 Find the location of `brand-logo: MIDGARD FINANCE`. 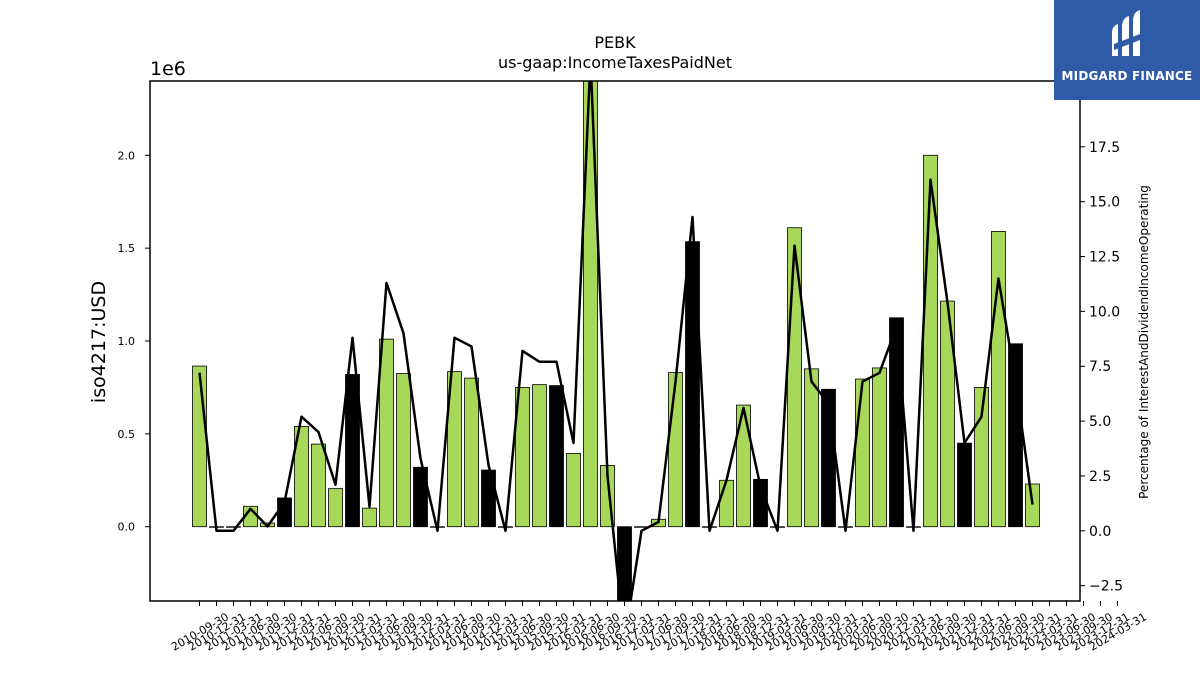

brand-logo: MIDGARD FINANCE is located at coordinates (1127, 50).